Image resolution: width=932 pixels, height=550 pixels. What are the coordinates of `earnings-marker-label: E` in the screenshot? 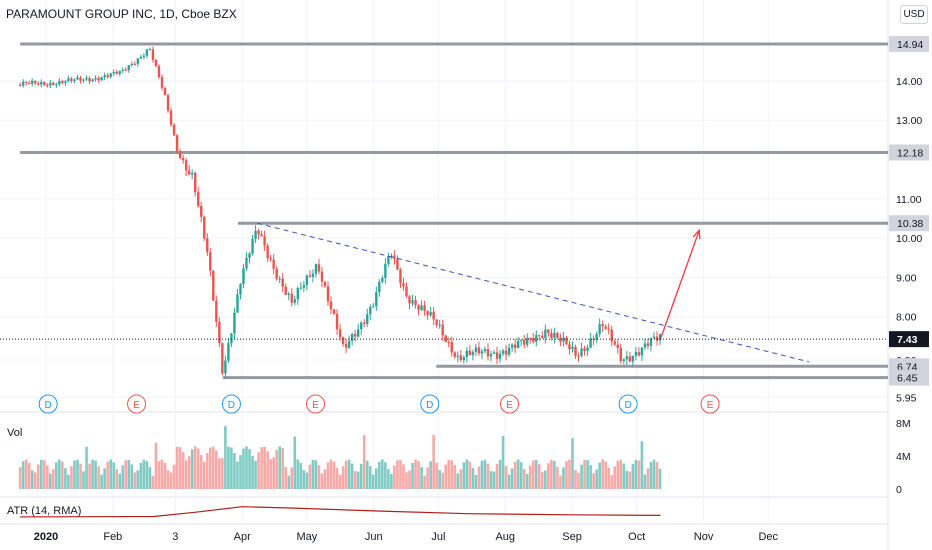 It's located at (315, 405).